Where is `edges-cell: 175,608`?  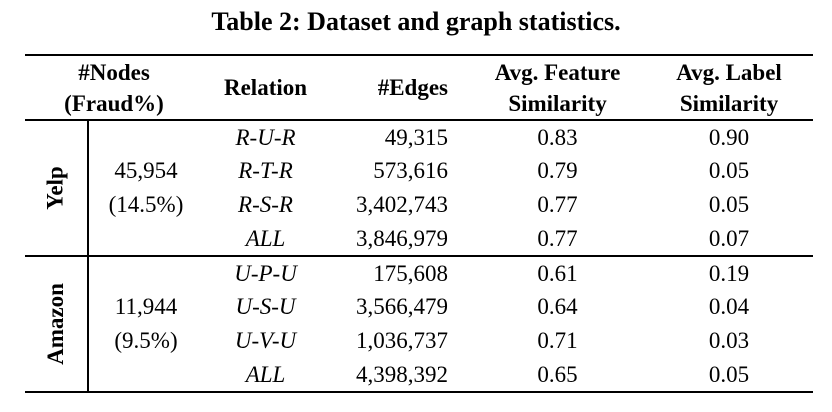
edges-cell: 175,608 is located at coordinates (411, 273).